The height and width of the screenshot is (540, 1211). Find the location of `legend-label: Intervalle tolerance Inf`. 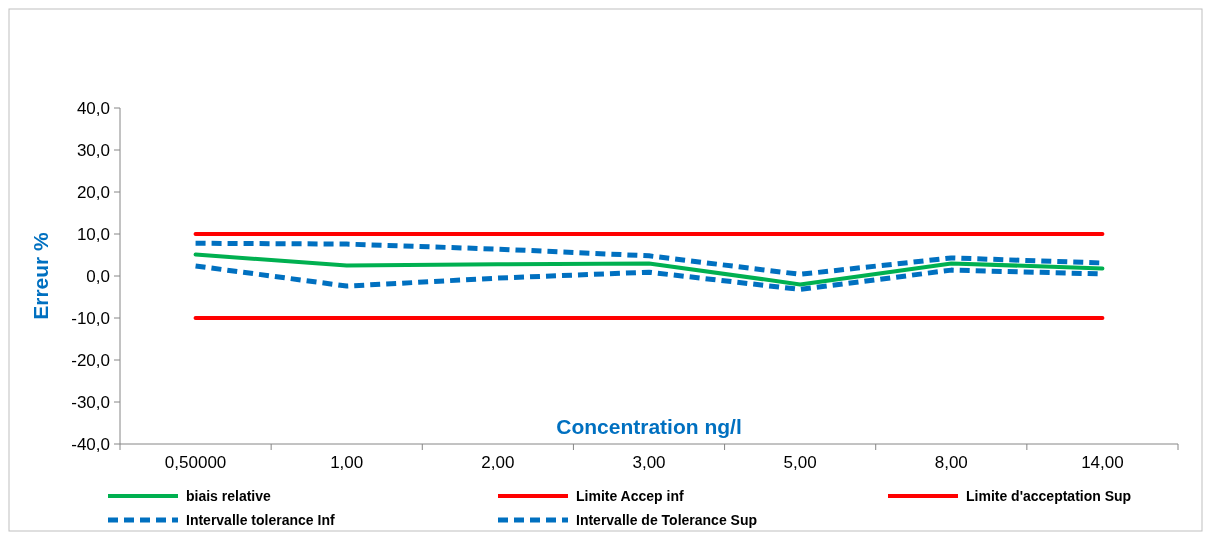

legend-label: Intervalle tolerance Inf is located at coordinates (260, 519).